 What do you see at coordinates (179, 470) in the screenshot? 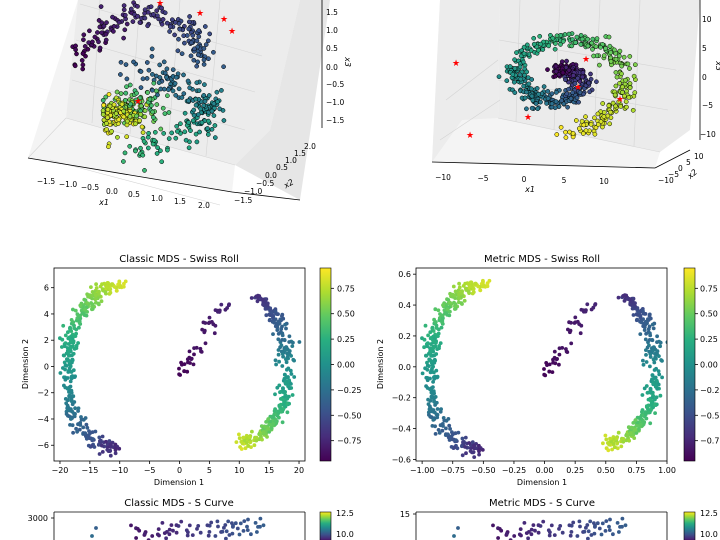
I see `x-tick-label: 0` at bounding box center [179, 470].